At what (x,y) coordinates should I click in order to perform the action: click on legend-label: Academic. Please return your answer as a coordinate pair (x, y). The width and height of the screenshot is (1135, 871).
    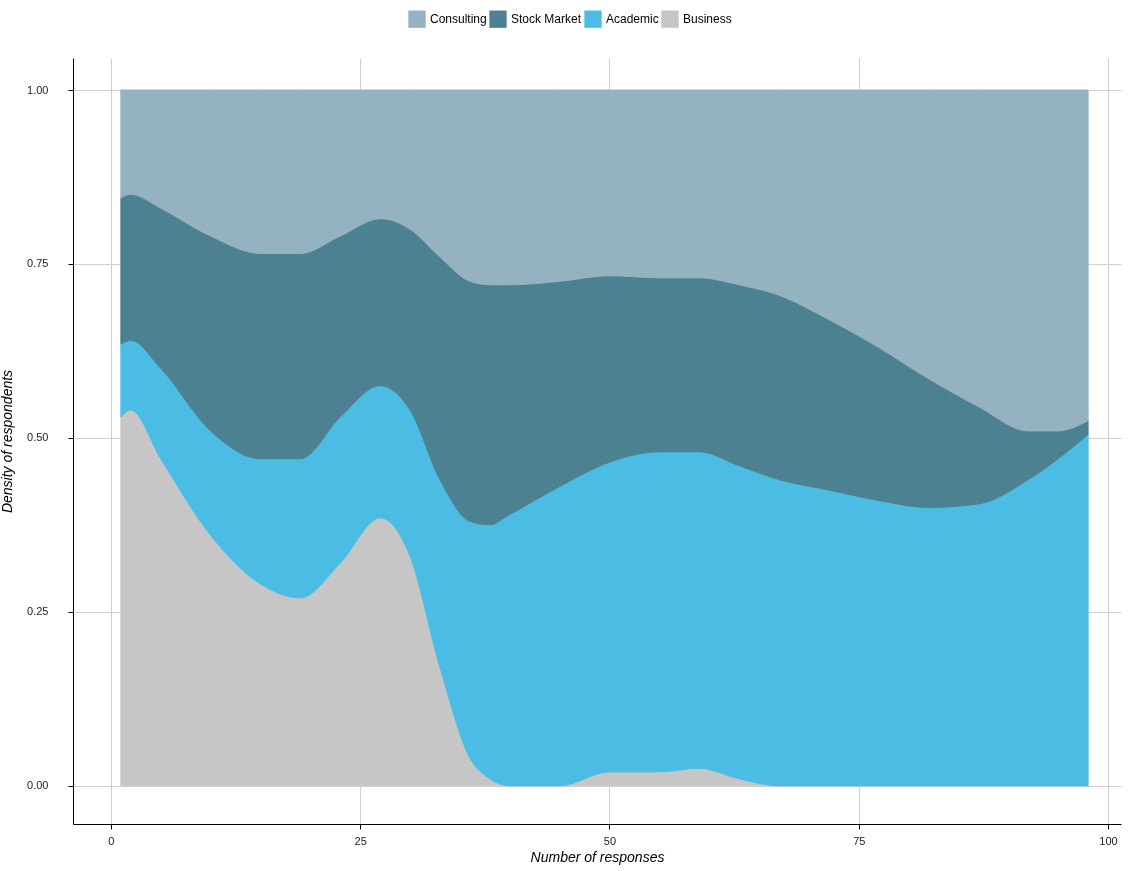
    Looking at the image, I should click on (632, 19).